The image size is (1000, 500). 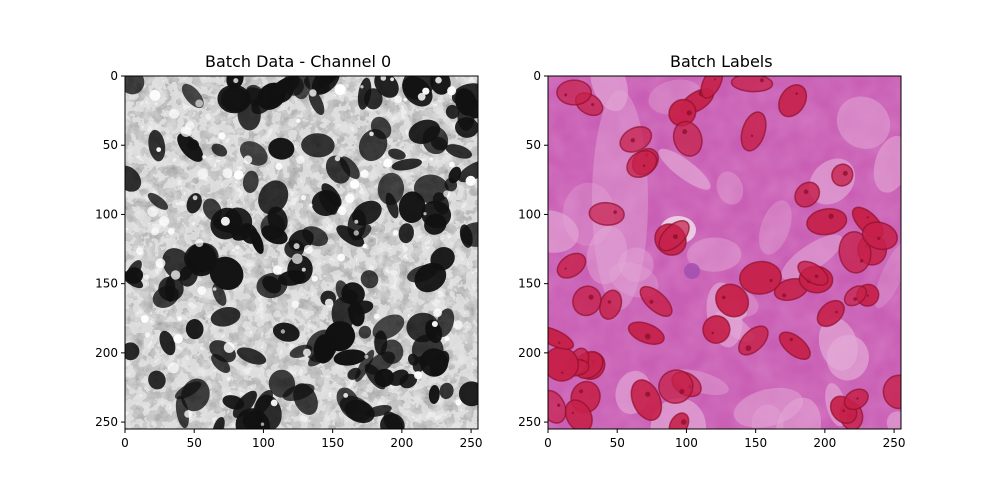 I want to click on x-tick-label: 150, so click(x=332, y=443).